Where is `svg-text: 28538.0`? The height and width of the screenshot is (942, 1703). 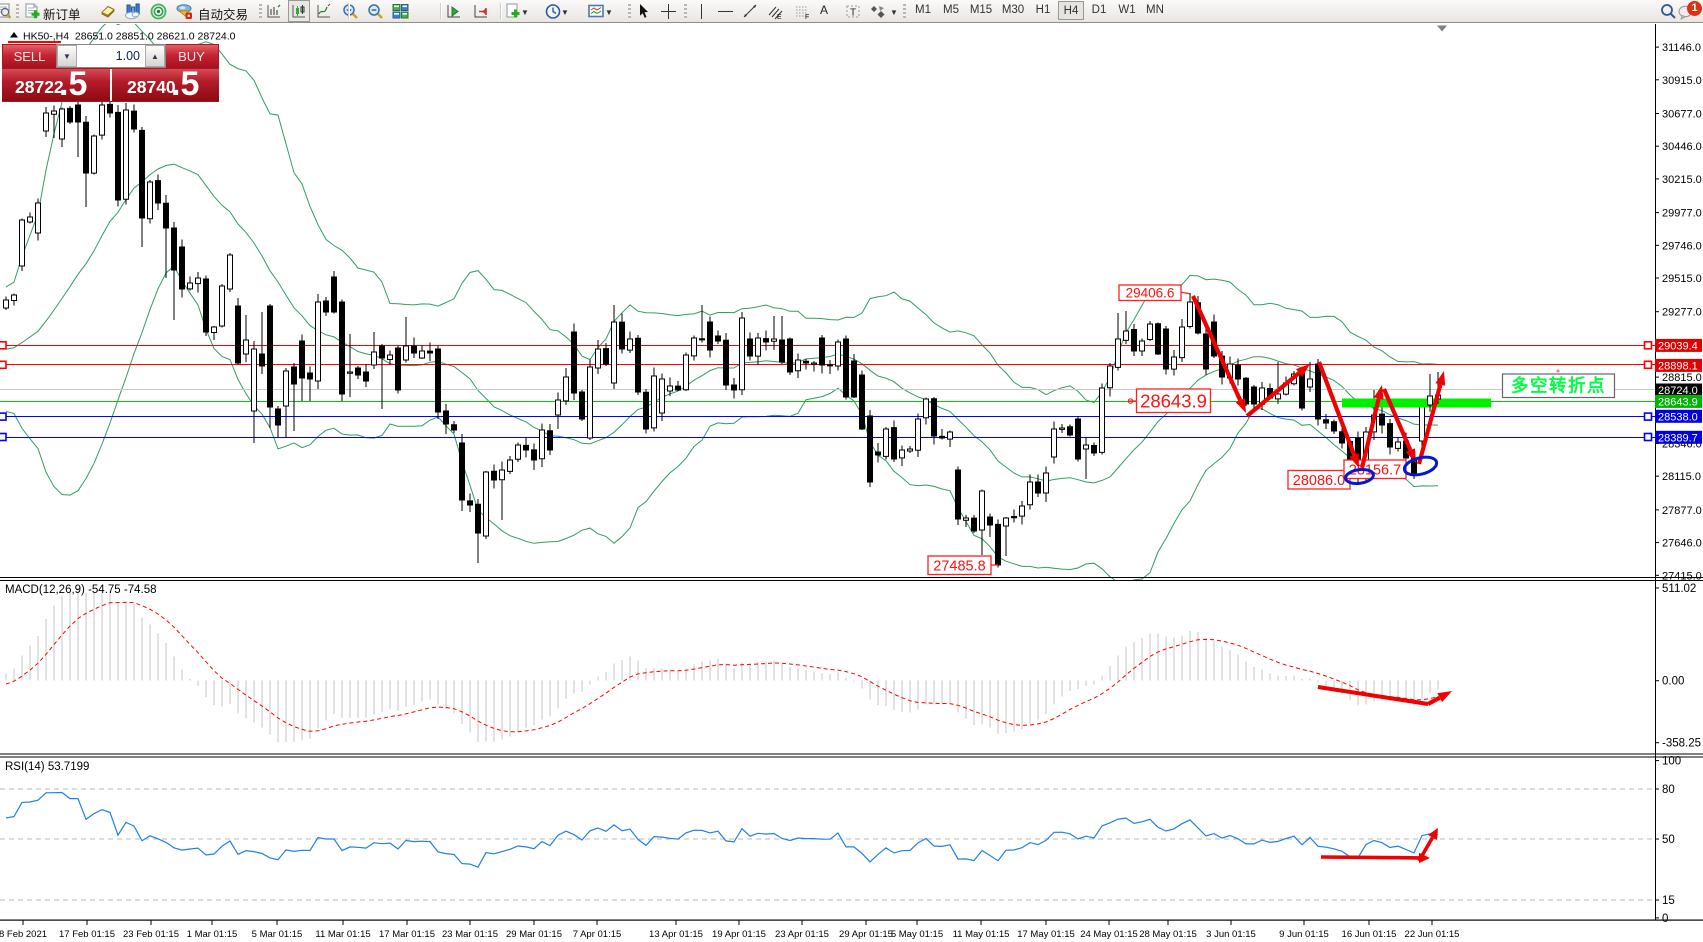 svg-text: 28538.0 is located at coordinates (1678, 417).